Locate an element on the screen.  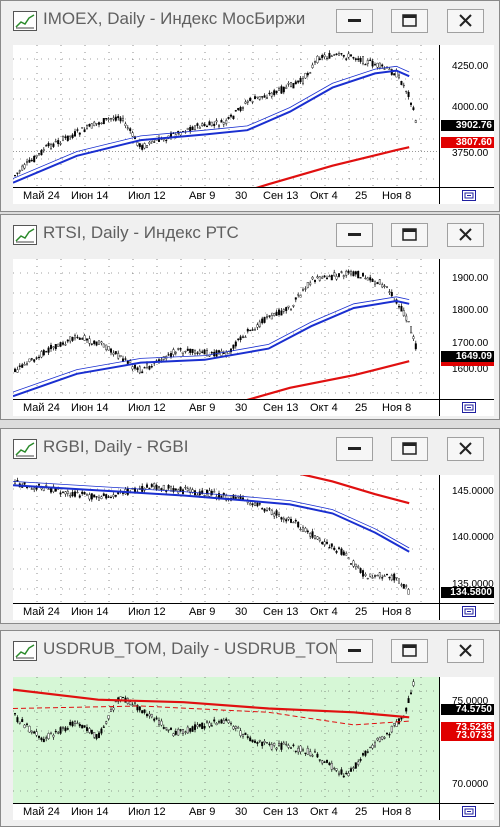
ma-price-badge: 73.5236 is located at coordinates (467, 727).